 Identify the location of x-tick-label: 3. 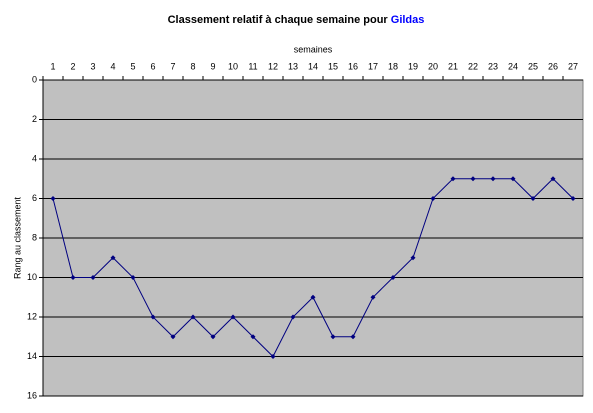
(92, 66).